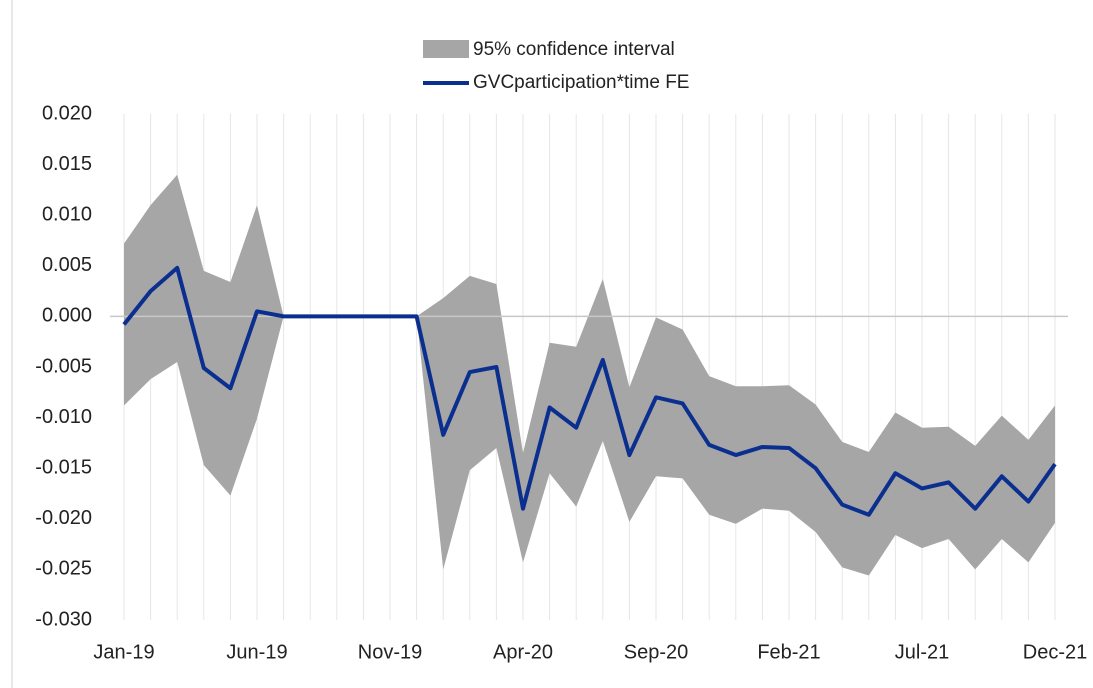 This screenshot has width=1093, height=688. Describe the element at coordinates (256, 652) in the screenshot. I see `x-tick-label: Jun-19` at that location.